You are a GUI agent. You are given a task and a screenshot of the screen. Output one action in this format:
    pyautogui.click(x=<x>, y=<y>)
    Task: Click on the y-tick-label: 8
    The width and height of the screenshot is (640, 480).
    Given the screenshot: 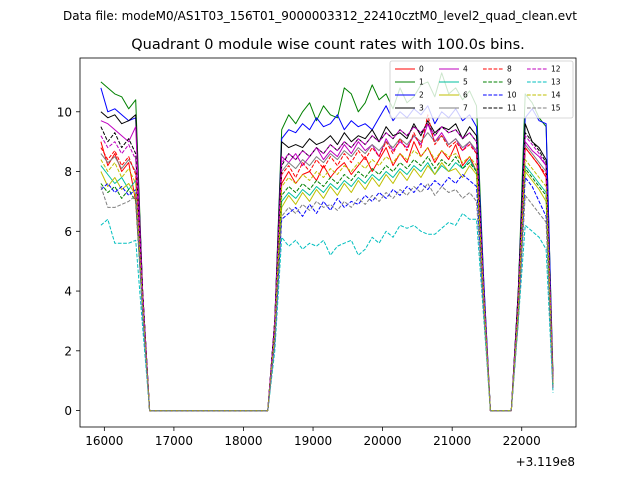 What is the action you would take?
    pyautogui.click(x=68, y=172)
    